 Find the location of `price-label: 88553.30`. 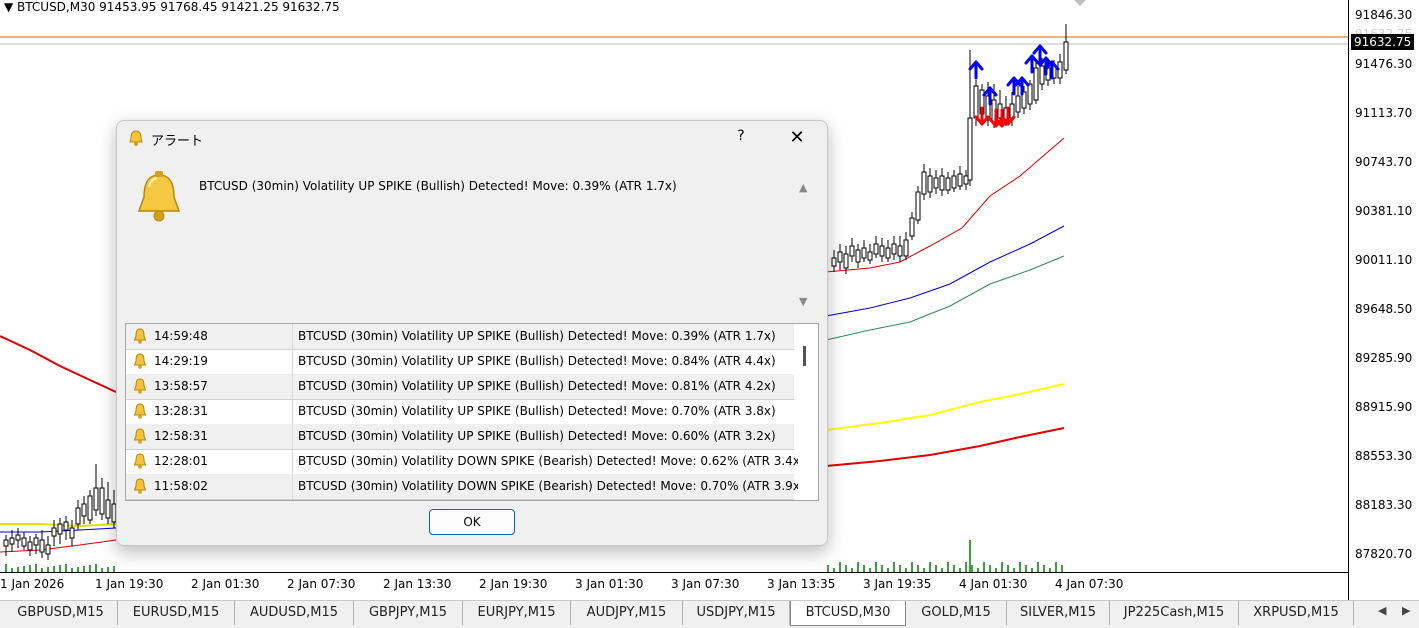

price-label: 88553.30 is located at coordinates (1384, 456).